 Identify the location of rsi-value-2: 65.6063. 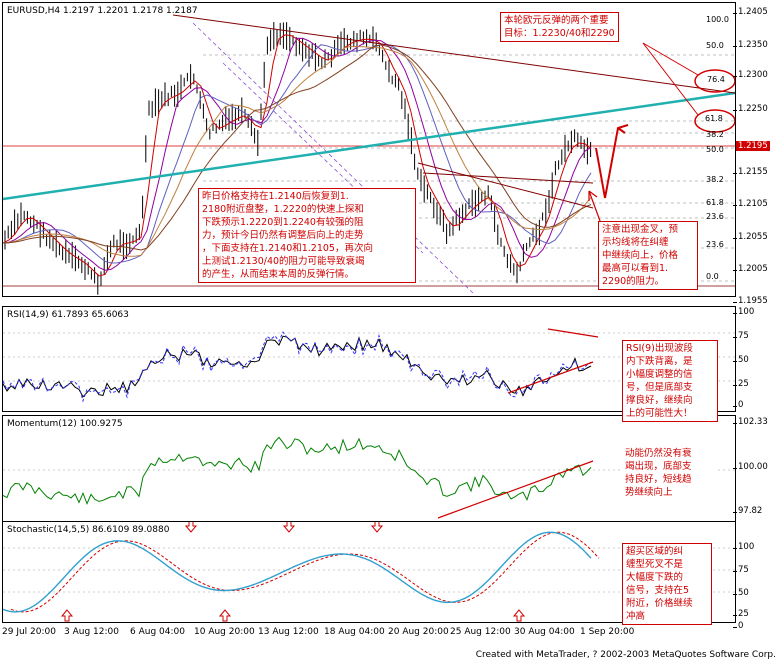
(110, 315).